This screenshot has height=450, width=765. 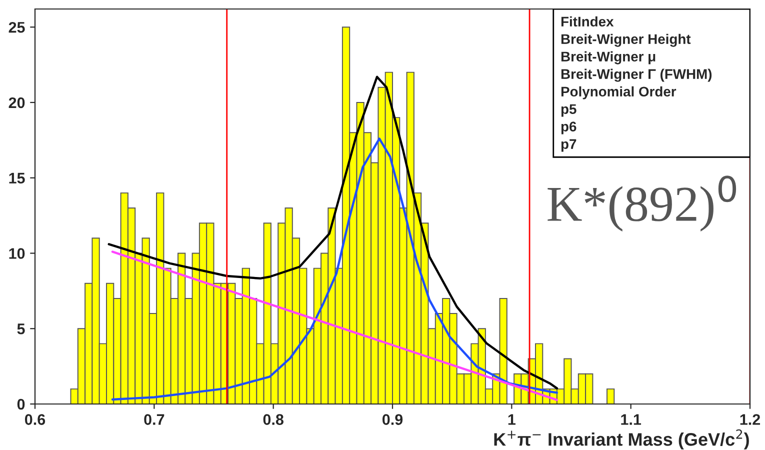 What do you see at coordinates (621, 439) in the screenshot?
I see `x-axis-title: K$^{+}$π$^{−}$ Invariant Mass (GeV/c$^{2}$)` at bounding box center [621, 439].